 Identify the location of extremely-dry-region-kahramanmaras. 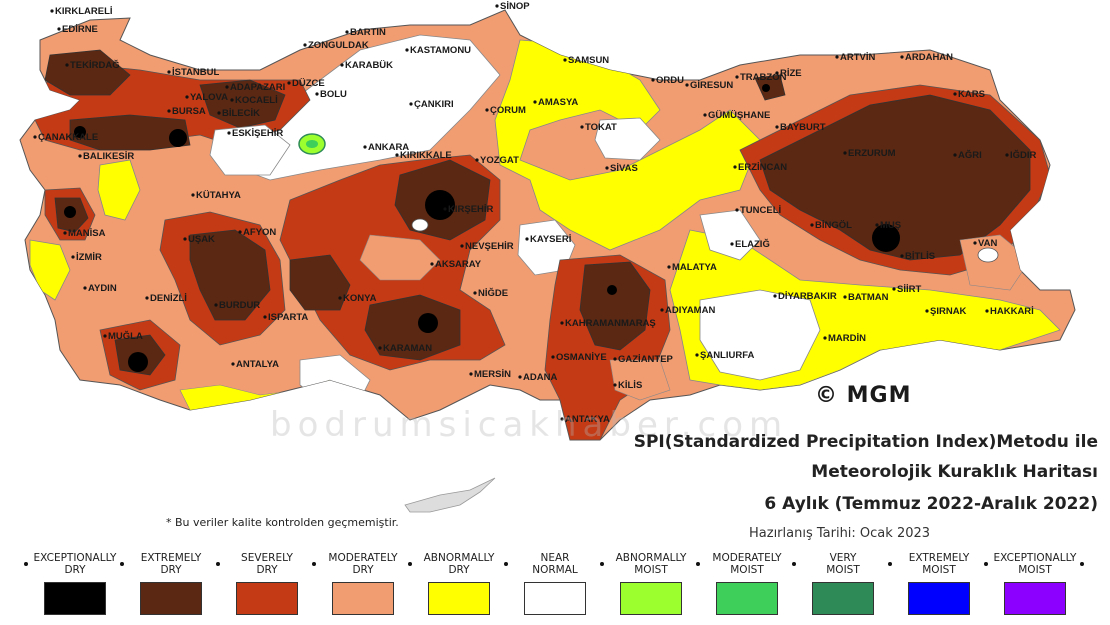
(615, 306).